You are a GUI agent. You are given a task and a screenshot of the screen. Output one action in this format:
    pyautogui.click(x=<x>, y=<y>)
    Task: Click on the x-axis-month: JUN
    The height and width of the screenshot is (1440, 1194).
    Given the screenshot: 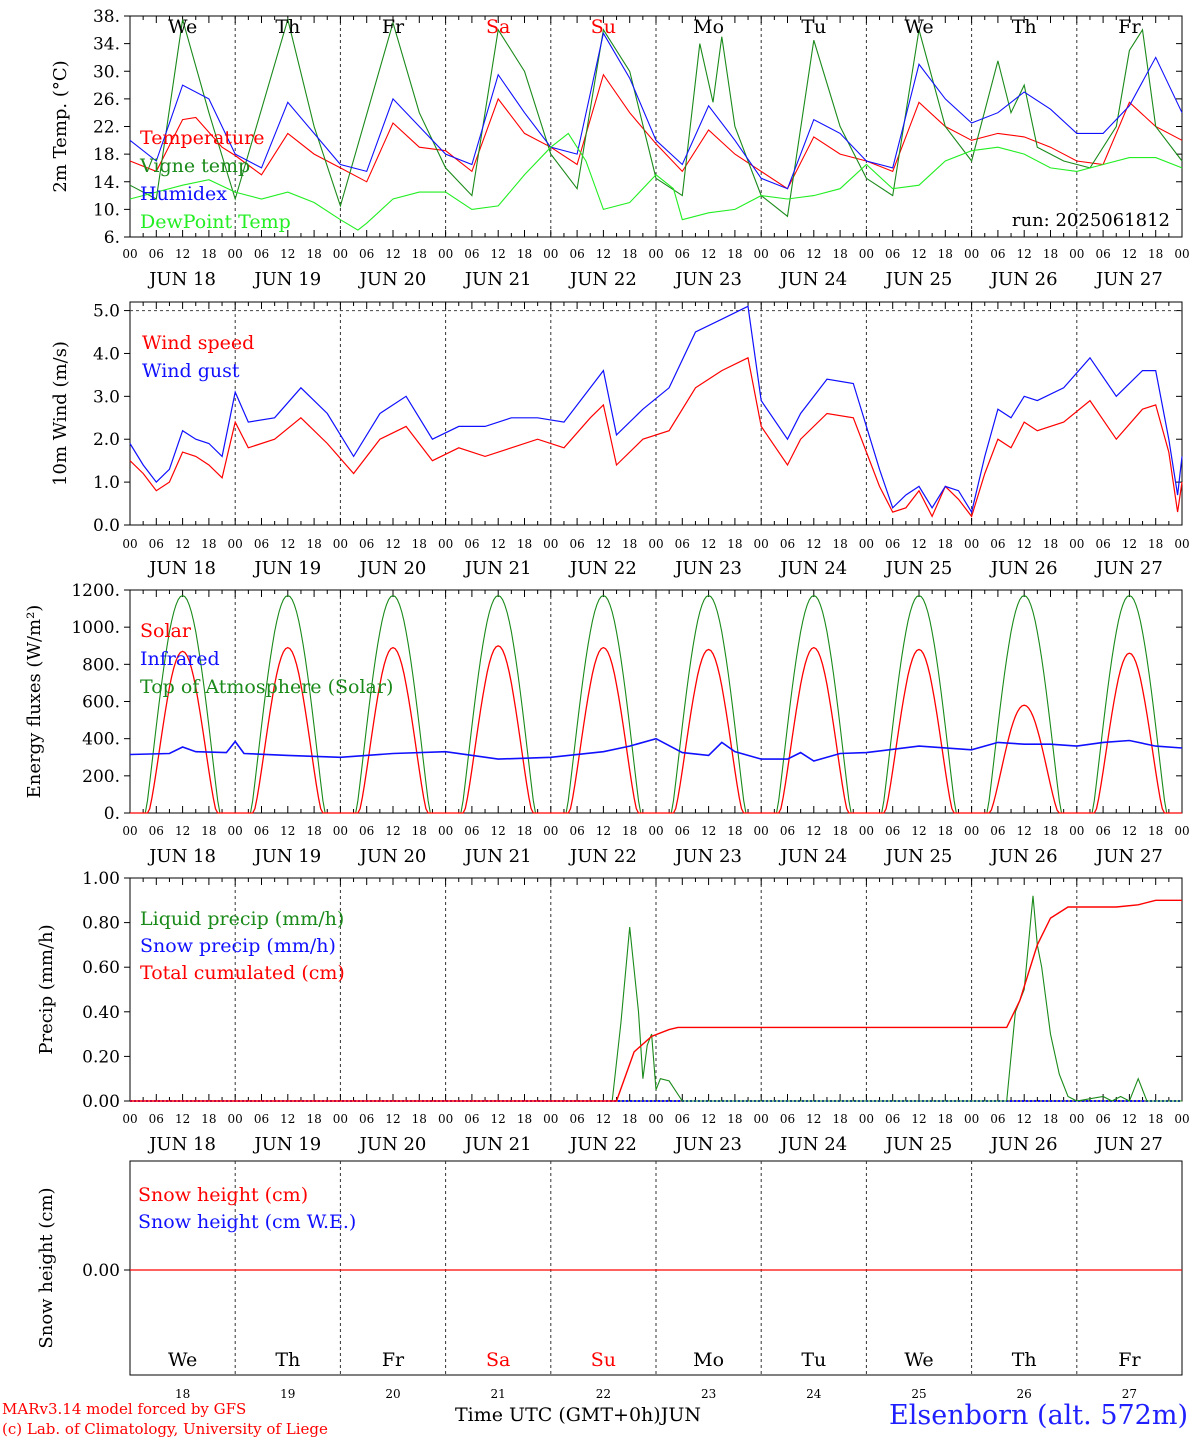 What is the action you would take?
    pyautogui.click(x=680, y=1415)
    